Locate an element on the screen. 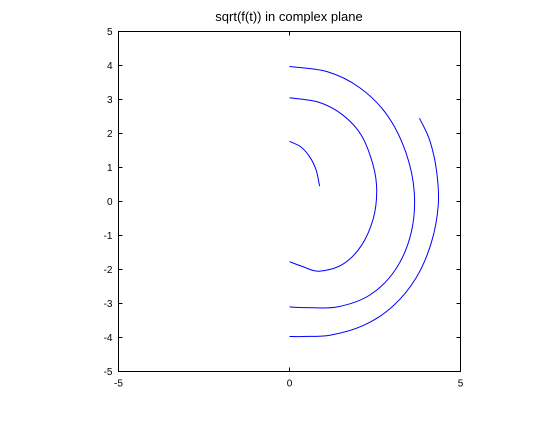  y-tick-label: -3 is located at coordinates (108, 304).